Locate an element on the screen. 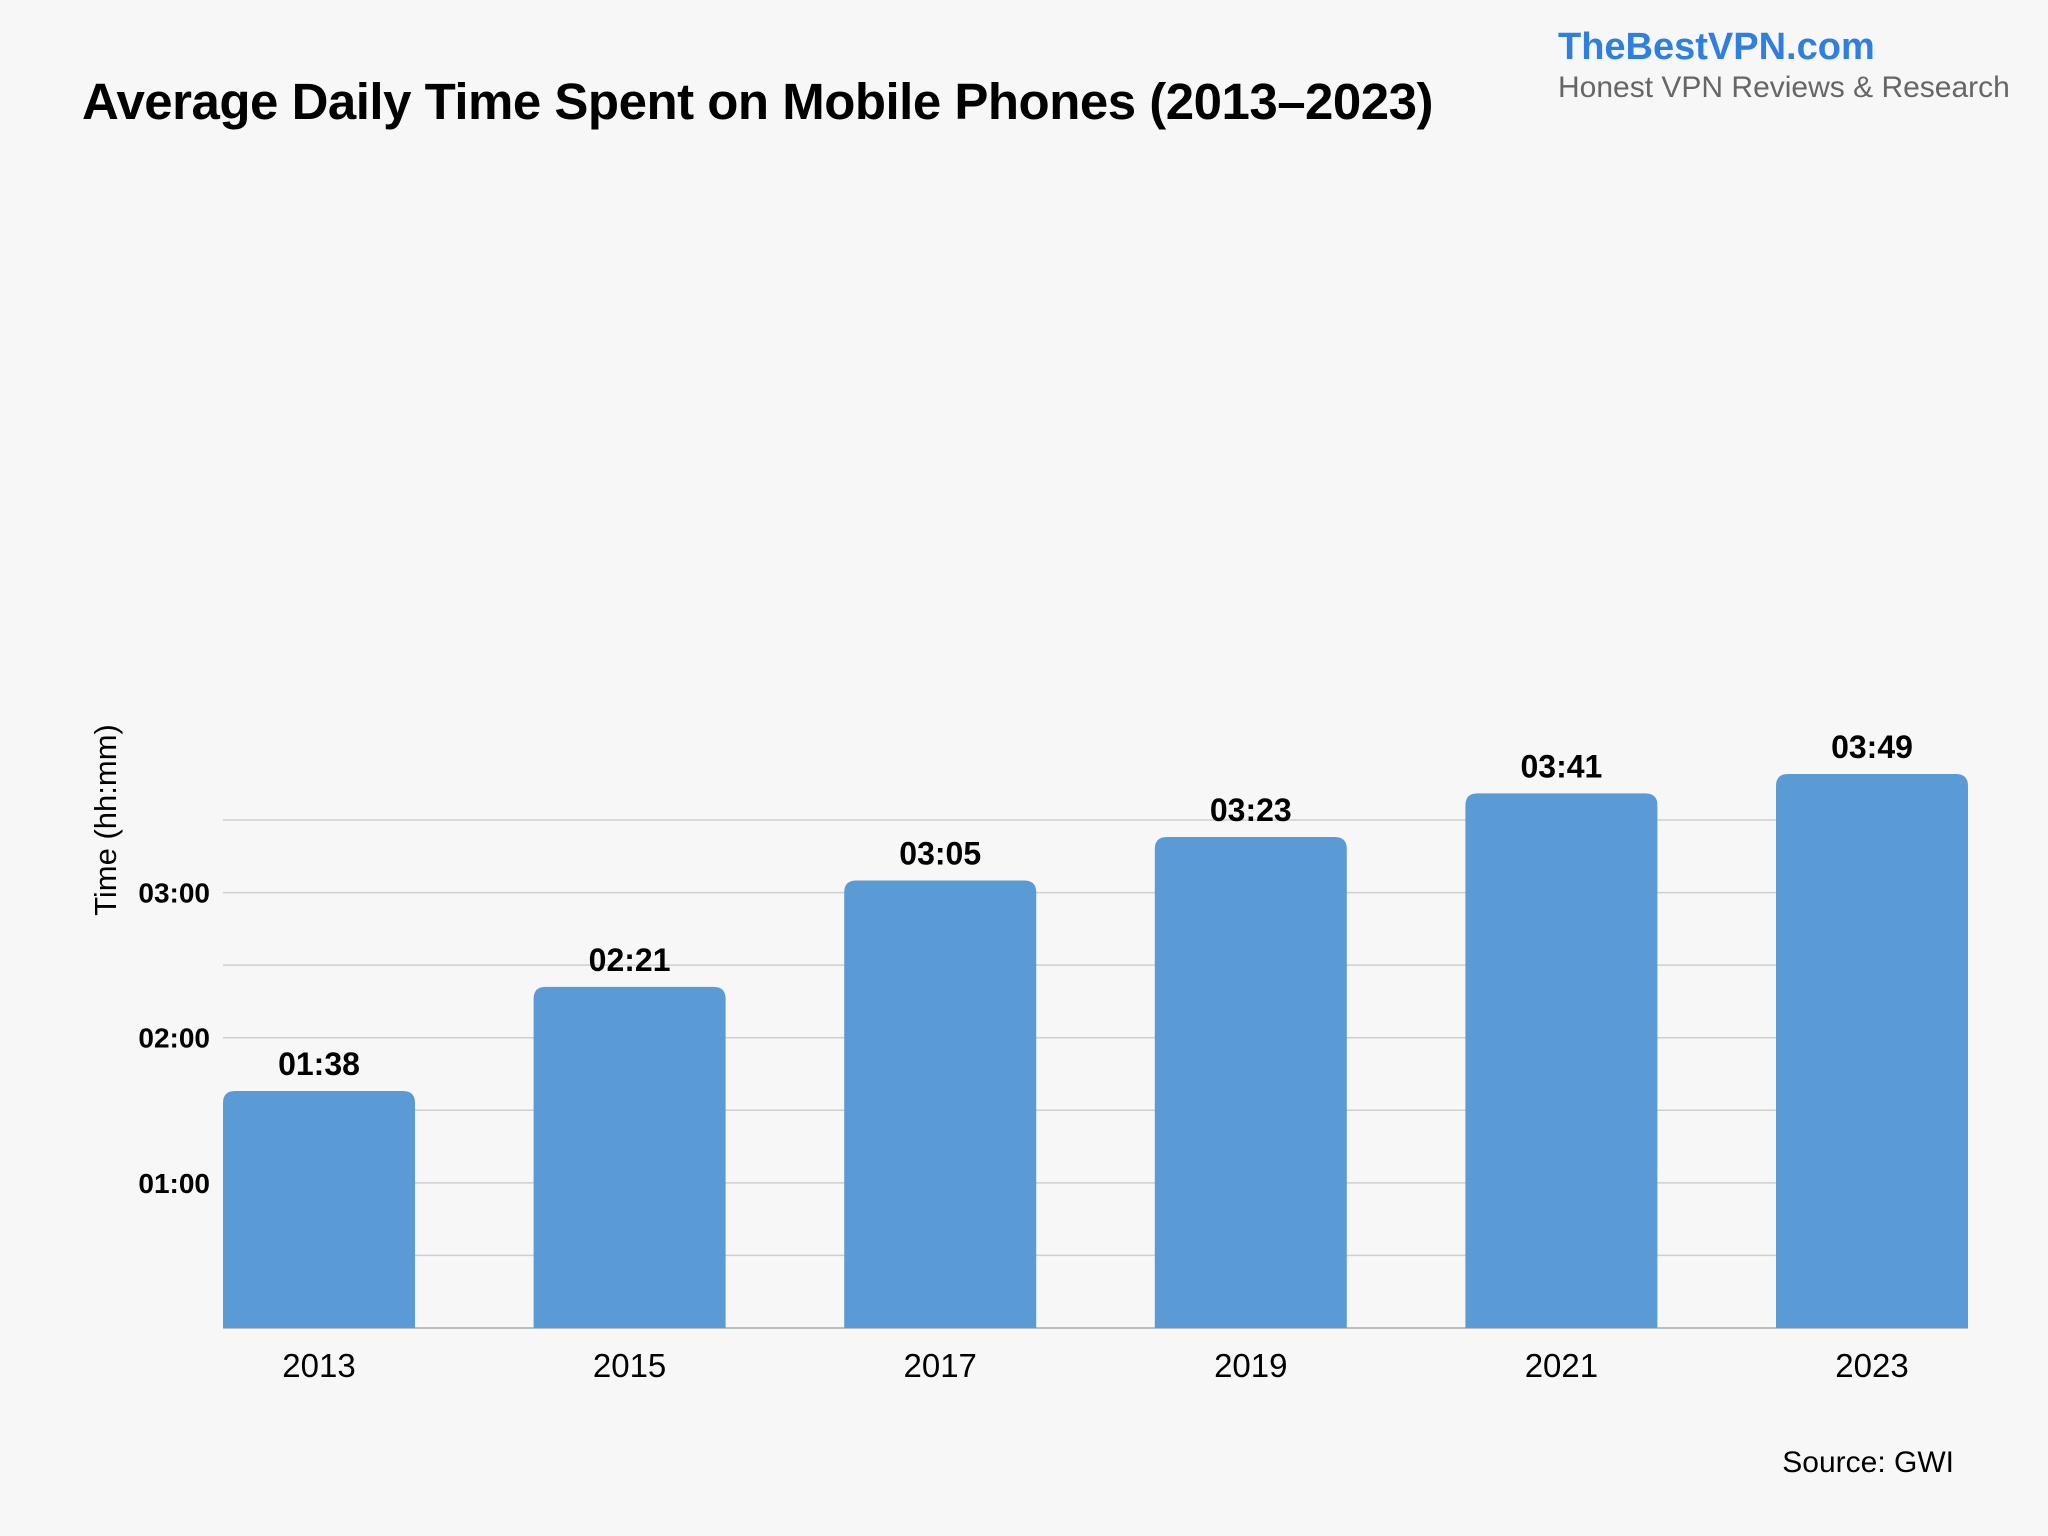 The height and width of the screenshot is (1536, 2048). bar-2017 is located at coordinates (940, 1104).